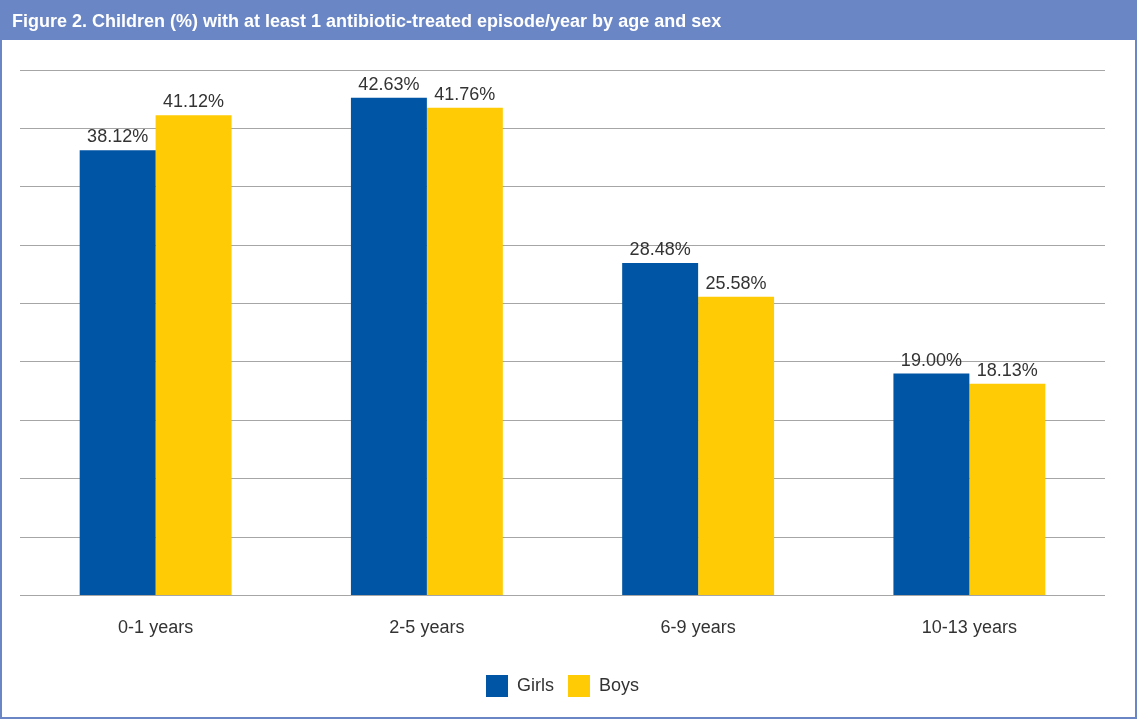 The width and height of the screenshot is (1137, 719). Describe the element at coordinates (156, 627) in the screenshot. I see `x-tick-label: 0-1 years` at that location.